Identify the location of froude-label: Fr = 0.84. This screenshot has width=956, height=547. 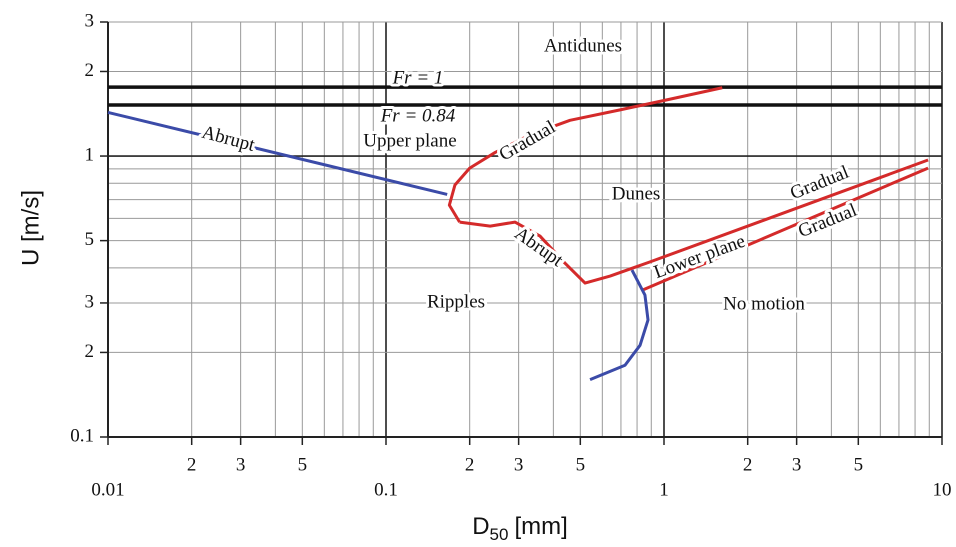
(418, 115).